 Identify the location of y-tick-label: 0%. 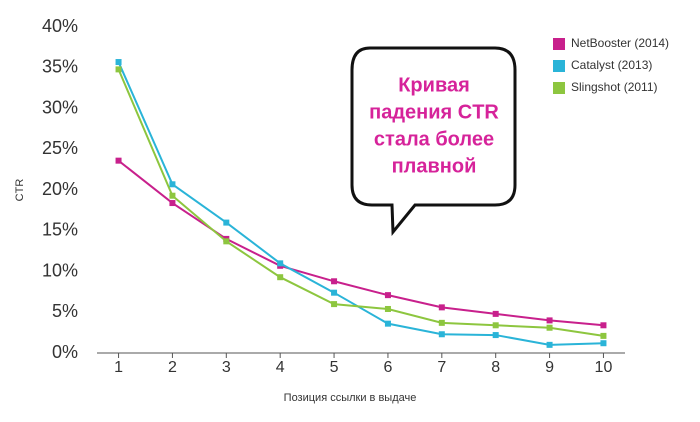
(65, 352).